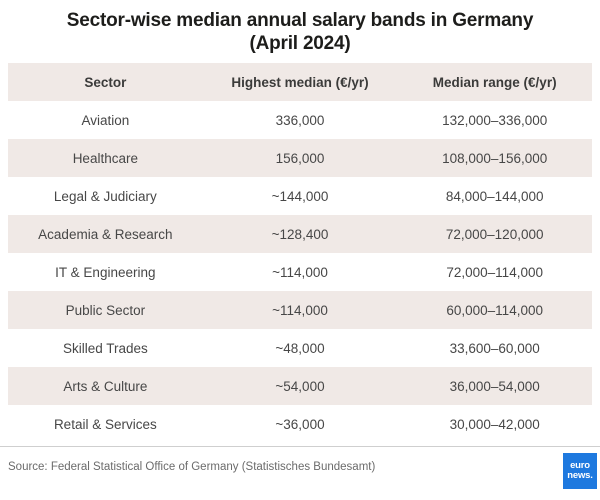 This screenshot has height=500, width=600. What do you see at coordinates (105, 234) in the screenshot?
I see `sector-cell: Academia & Research` at bounding box center [105, 234].